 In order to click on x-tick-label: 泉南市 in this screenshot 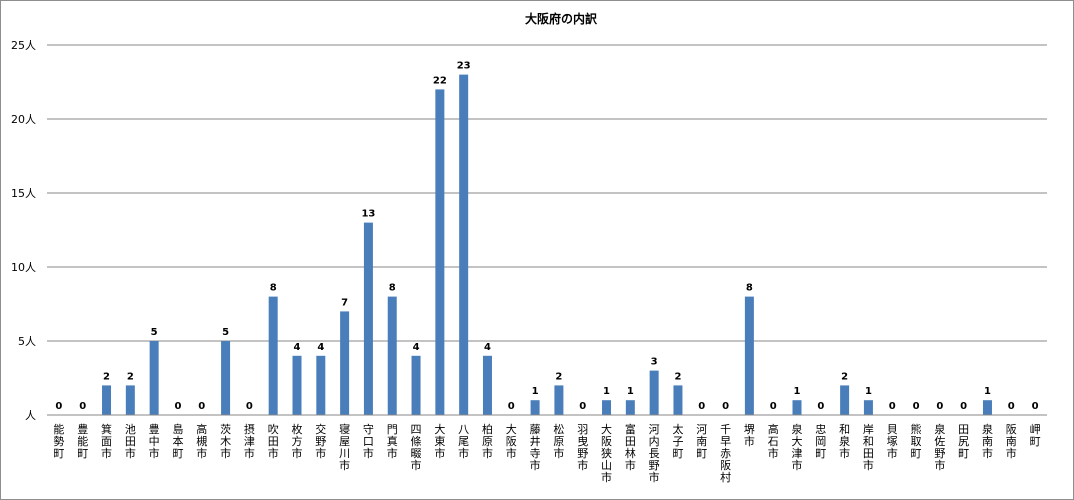, I will do `click(987, 441)`.